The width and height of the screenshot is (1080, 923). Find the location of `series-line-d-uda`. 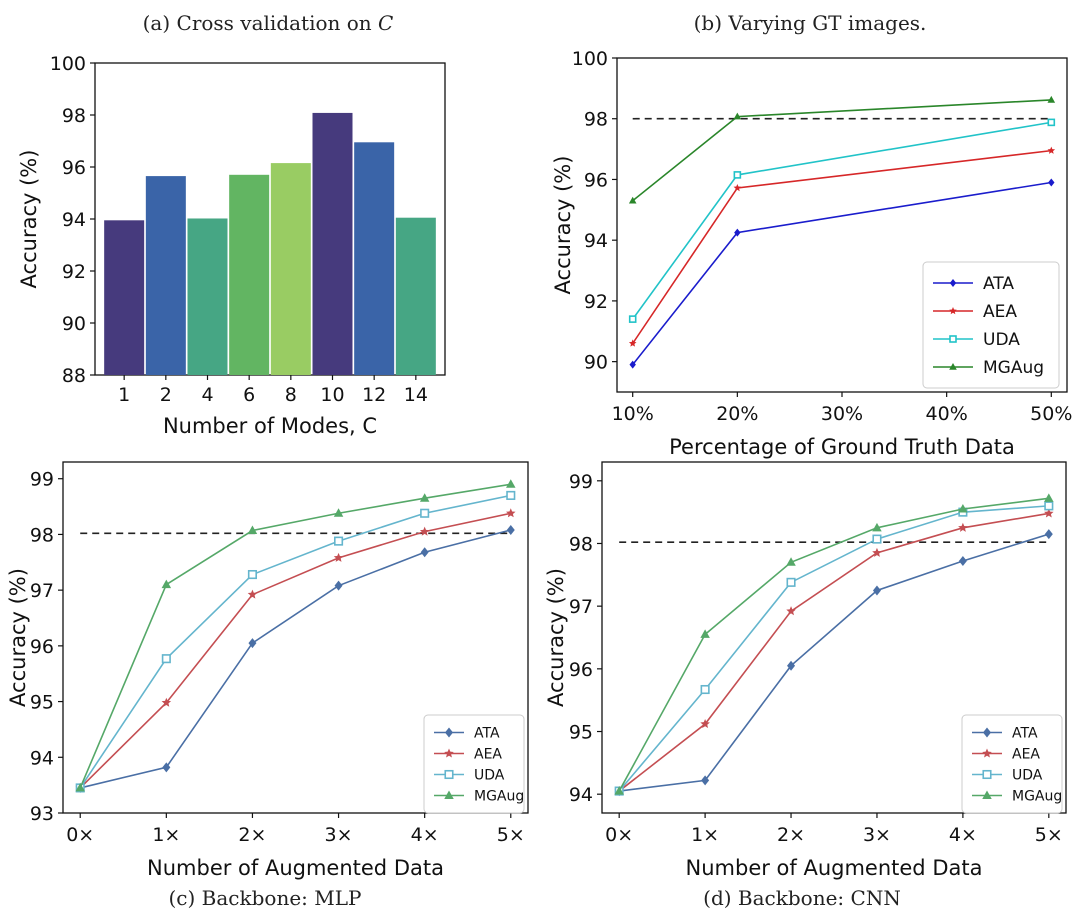

series-line-d-uda is located at coordinates (833, 648).